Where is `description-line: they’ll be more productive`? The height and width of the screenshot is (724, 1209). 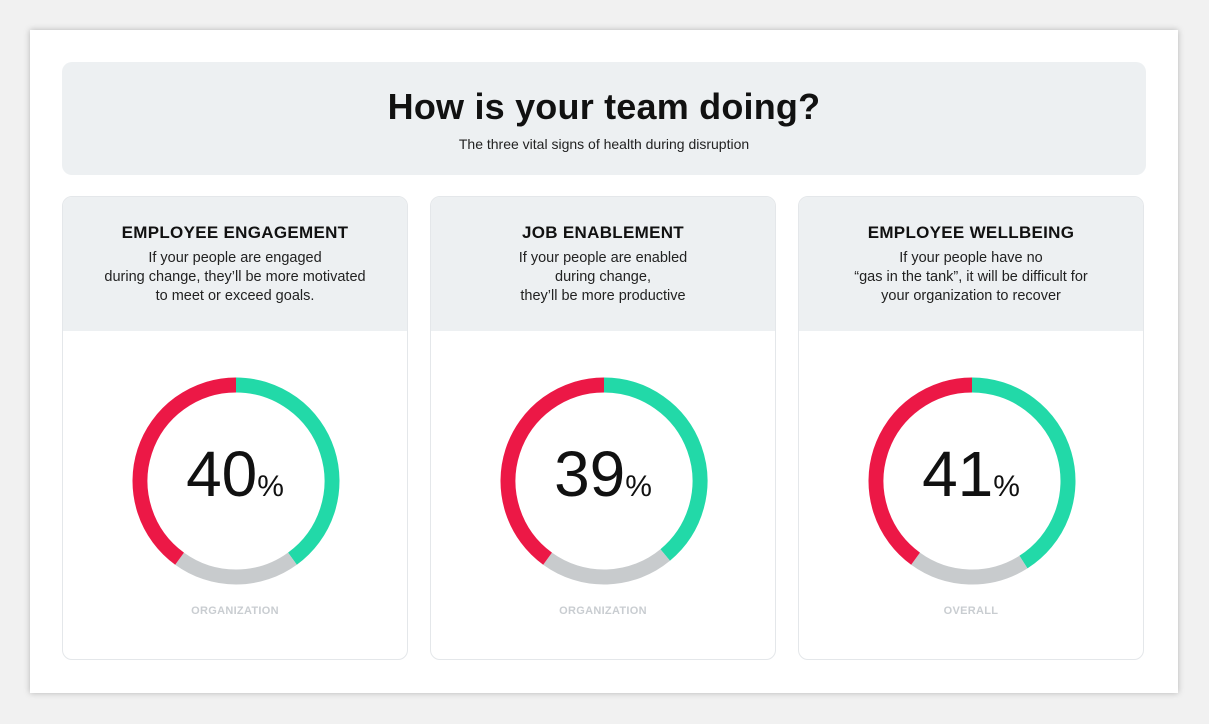 description-line: they’ll be more productive is located at coordinates (603, 296).